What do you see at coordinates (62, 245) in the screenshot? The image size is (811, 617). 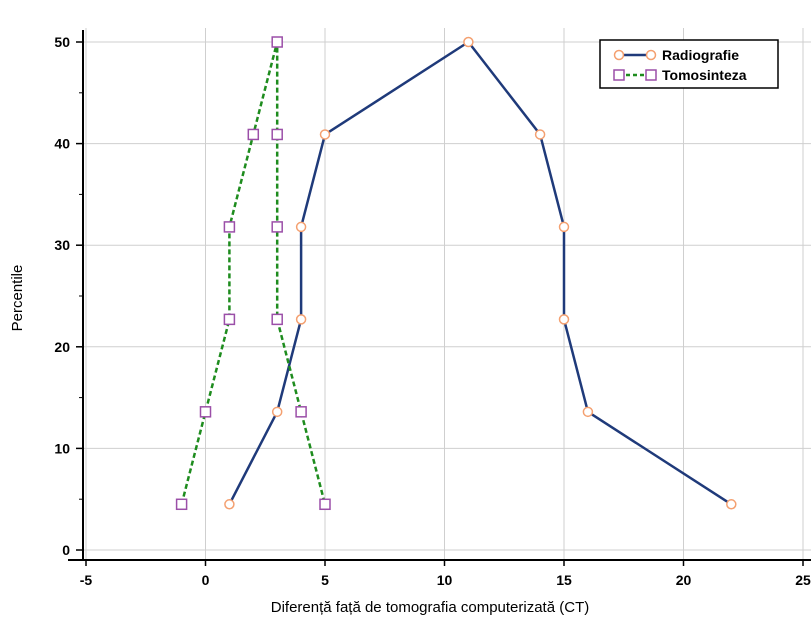 I see `y-tick-label: 30` at bounding box center [62, 245].